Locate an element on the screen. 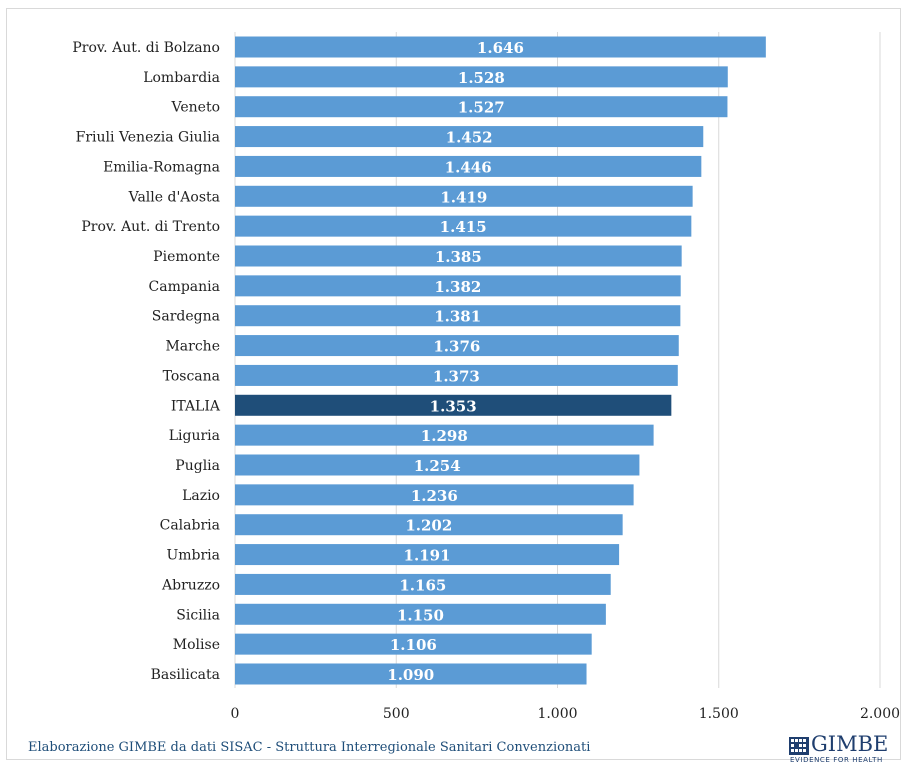 Image resolution: width=911 pixels, height=771 pixels. data-label: 1.298 is located at coordinates (444, 436).